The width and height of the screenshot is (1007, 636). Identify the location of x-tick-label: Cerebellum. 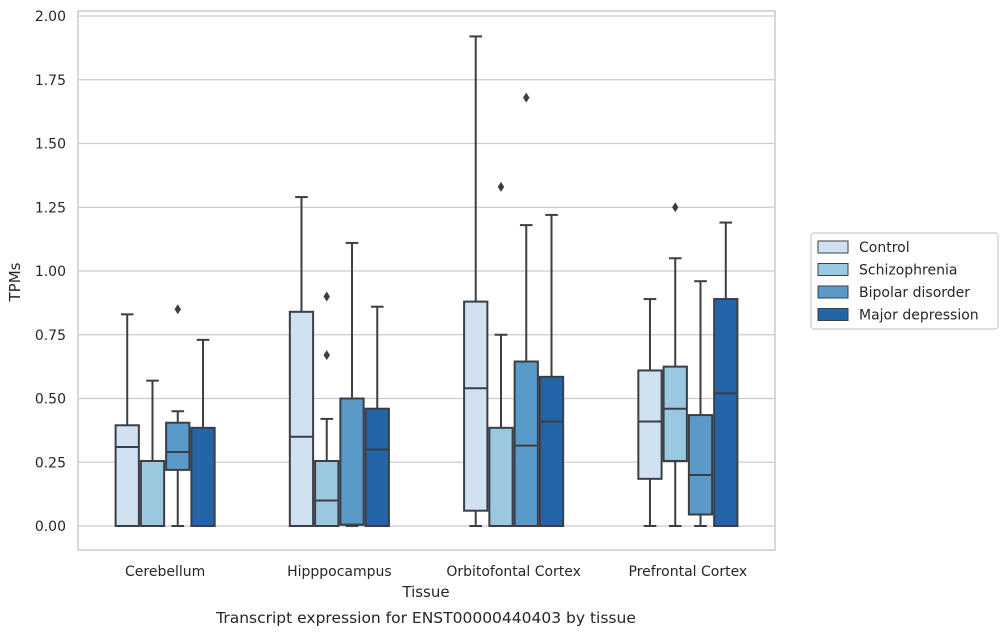
(165, 572).